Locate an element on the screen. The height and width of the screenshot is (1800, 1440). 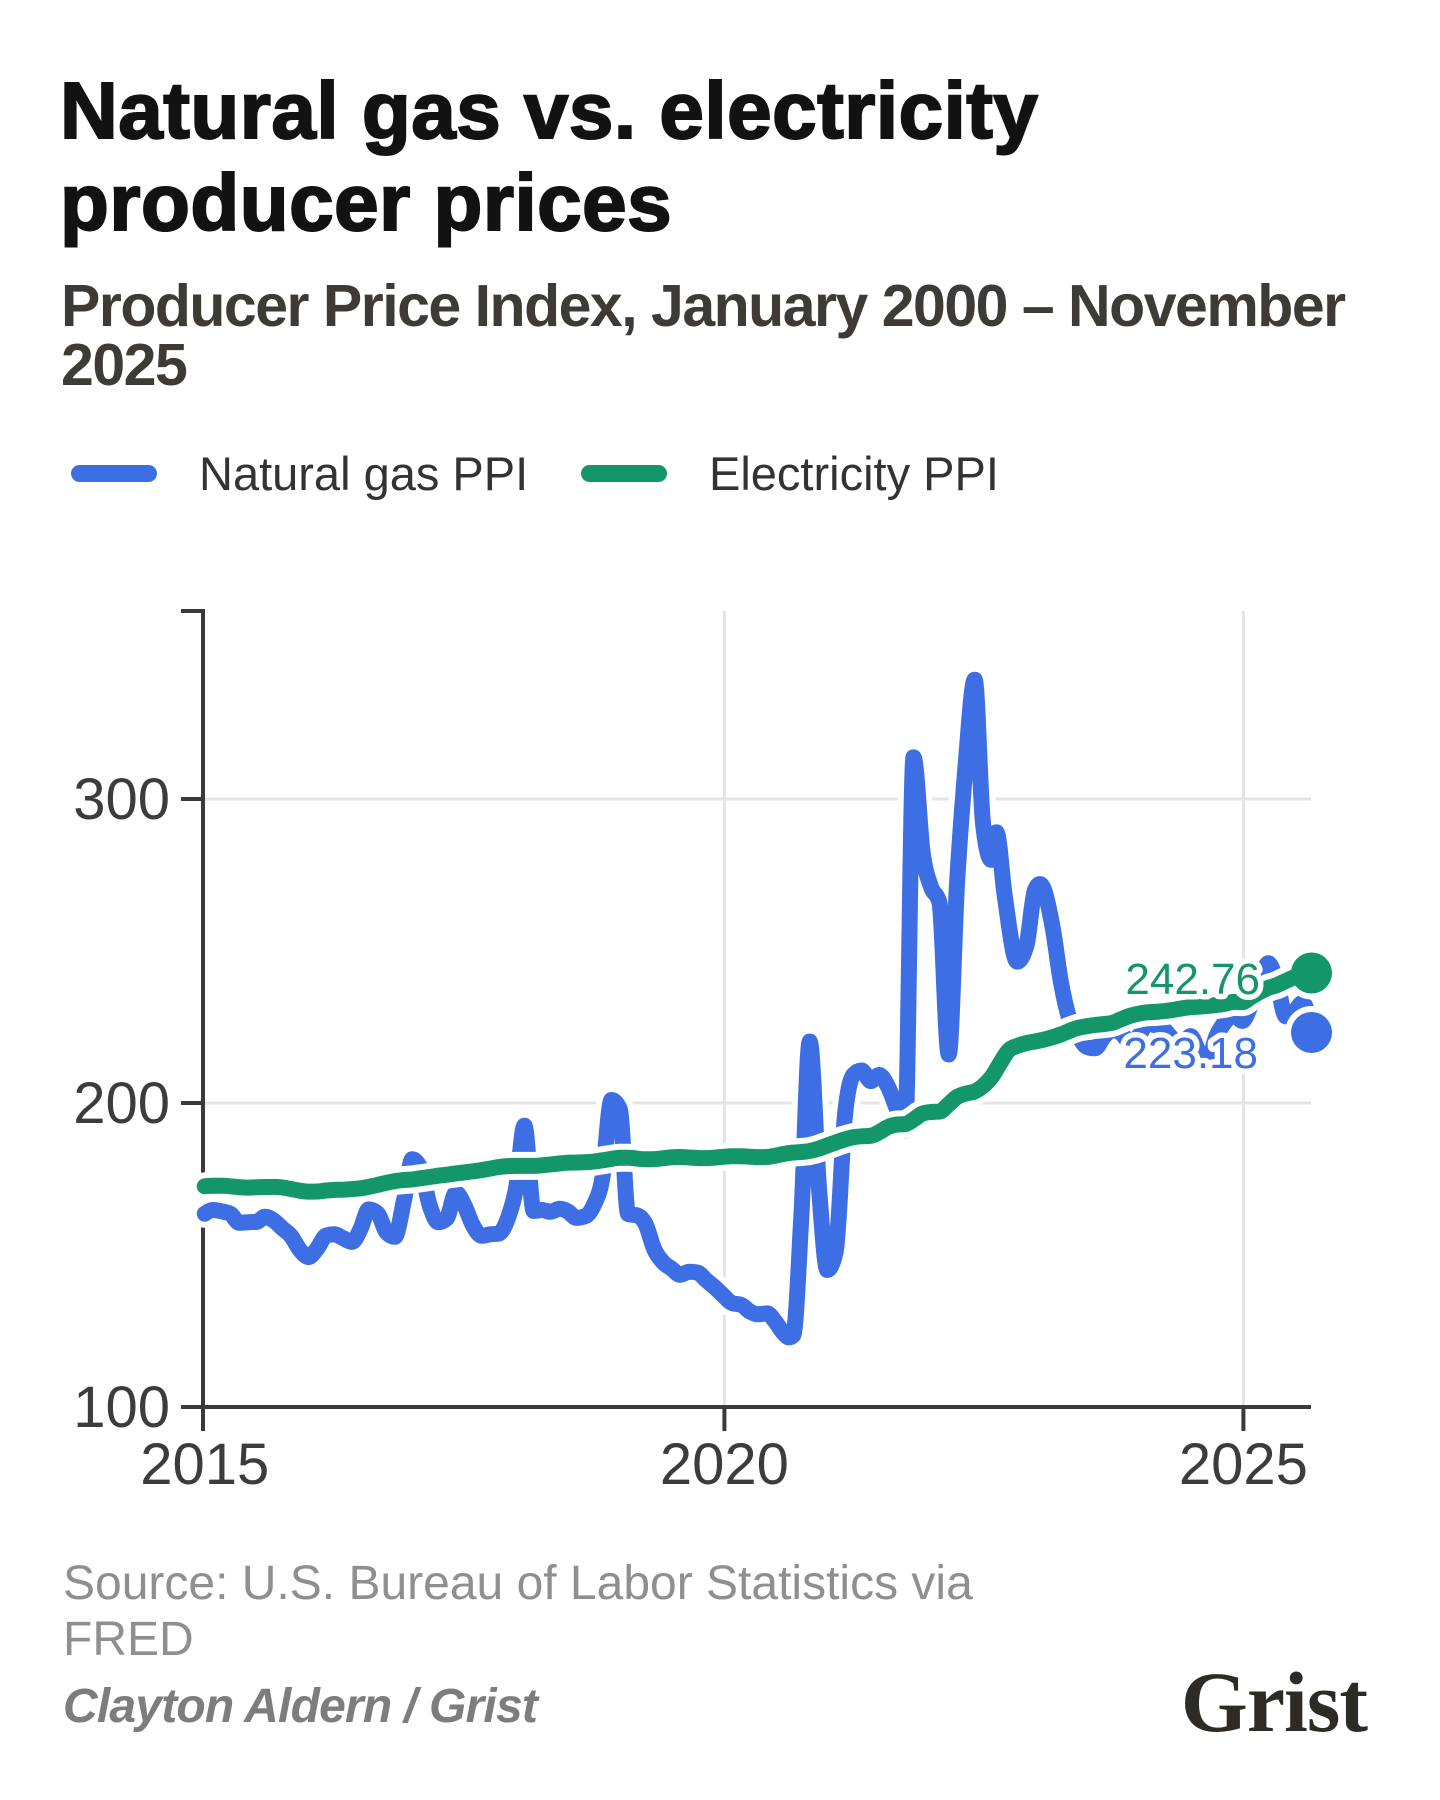
svg-text: 300 is located at coordinates (121, 799).